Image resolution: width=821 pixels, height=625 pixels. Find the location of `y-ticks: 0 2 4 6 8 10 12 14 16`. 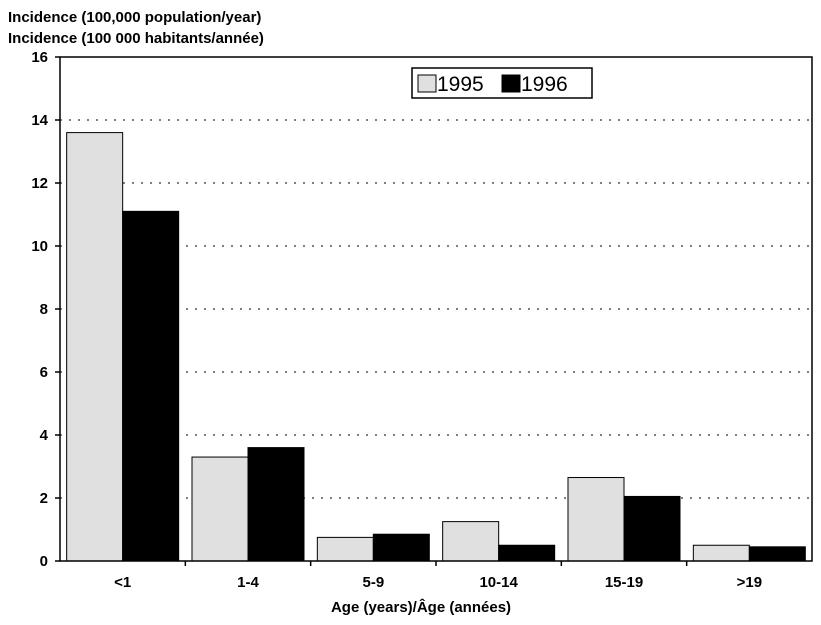

y-ticks: 0 2 4 6 8 10 12 14 16 is located at coordinates (45, 309).